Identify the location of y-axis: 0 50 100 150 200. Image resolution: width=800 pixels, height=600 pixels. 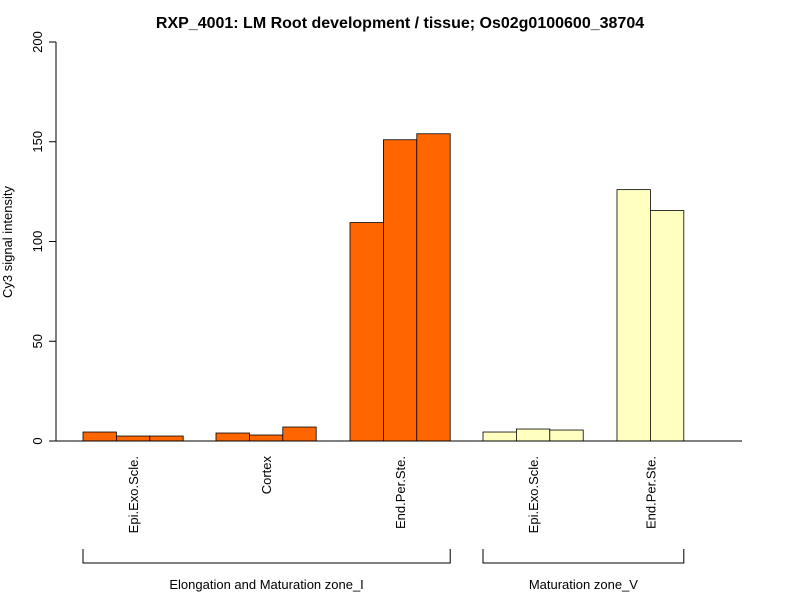
(43, 238).